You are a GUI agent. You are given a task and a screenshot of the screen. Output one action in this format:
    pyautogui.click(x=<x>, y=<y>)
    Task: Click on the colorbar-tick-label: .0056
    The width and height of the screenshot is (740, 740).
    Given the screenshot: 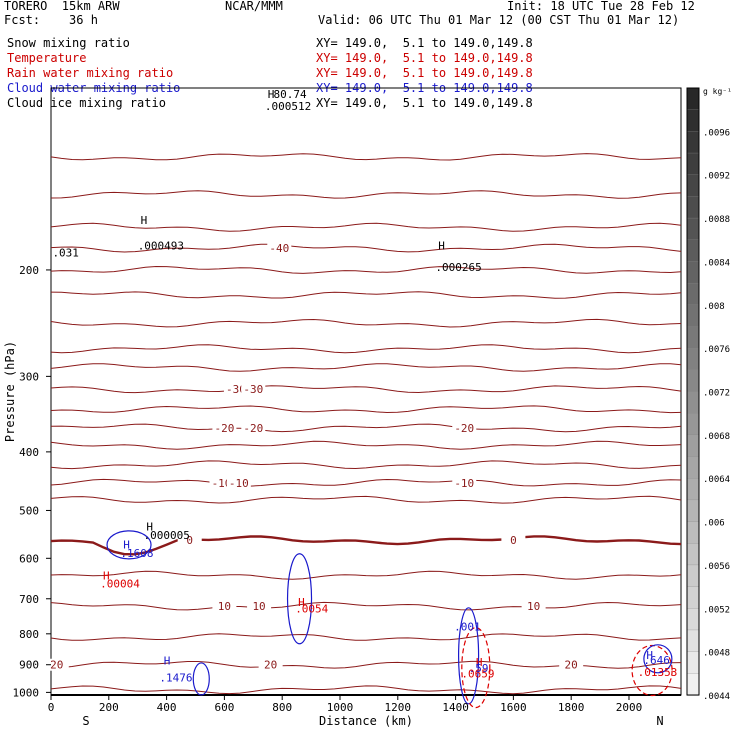 What is the action you would take?
    pyautogui.click(x=716, y=567)
    